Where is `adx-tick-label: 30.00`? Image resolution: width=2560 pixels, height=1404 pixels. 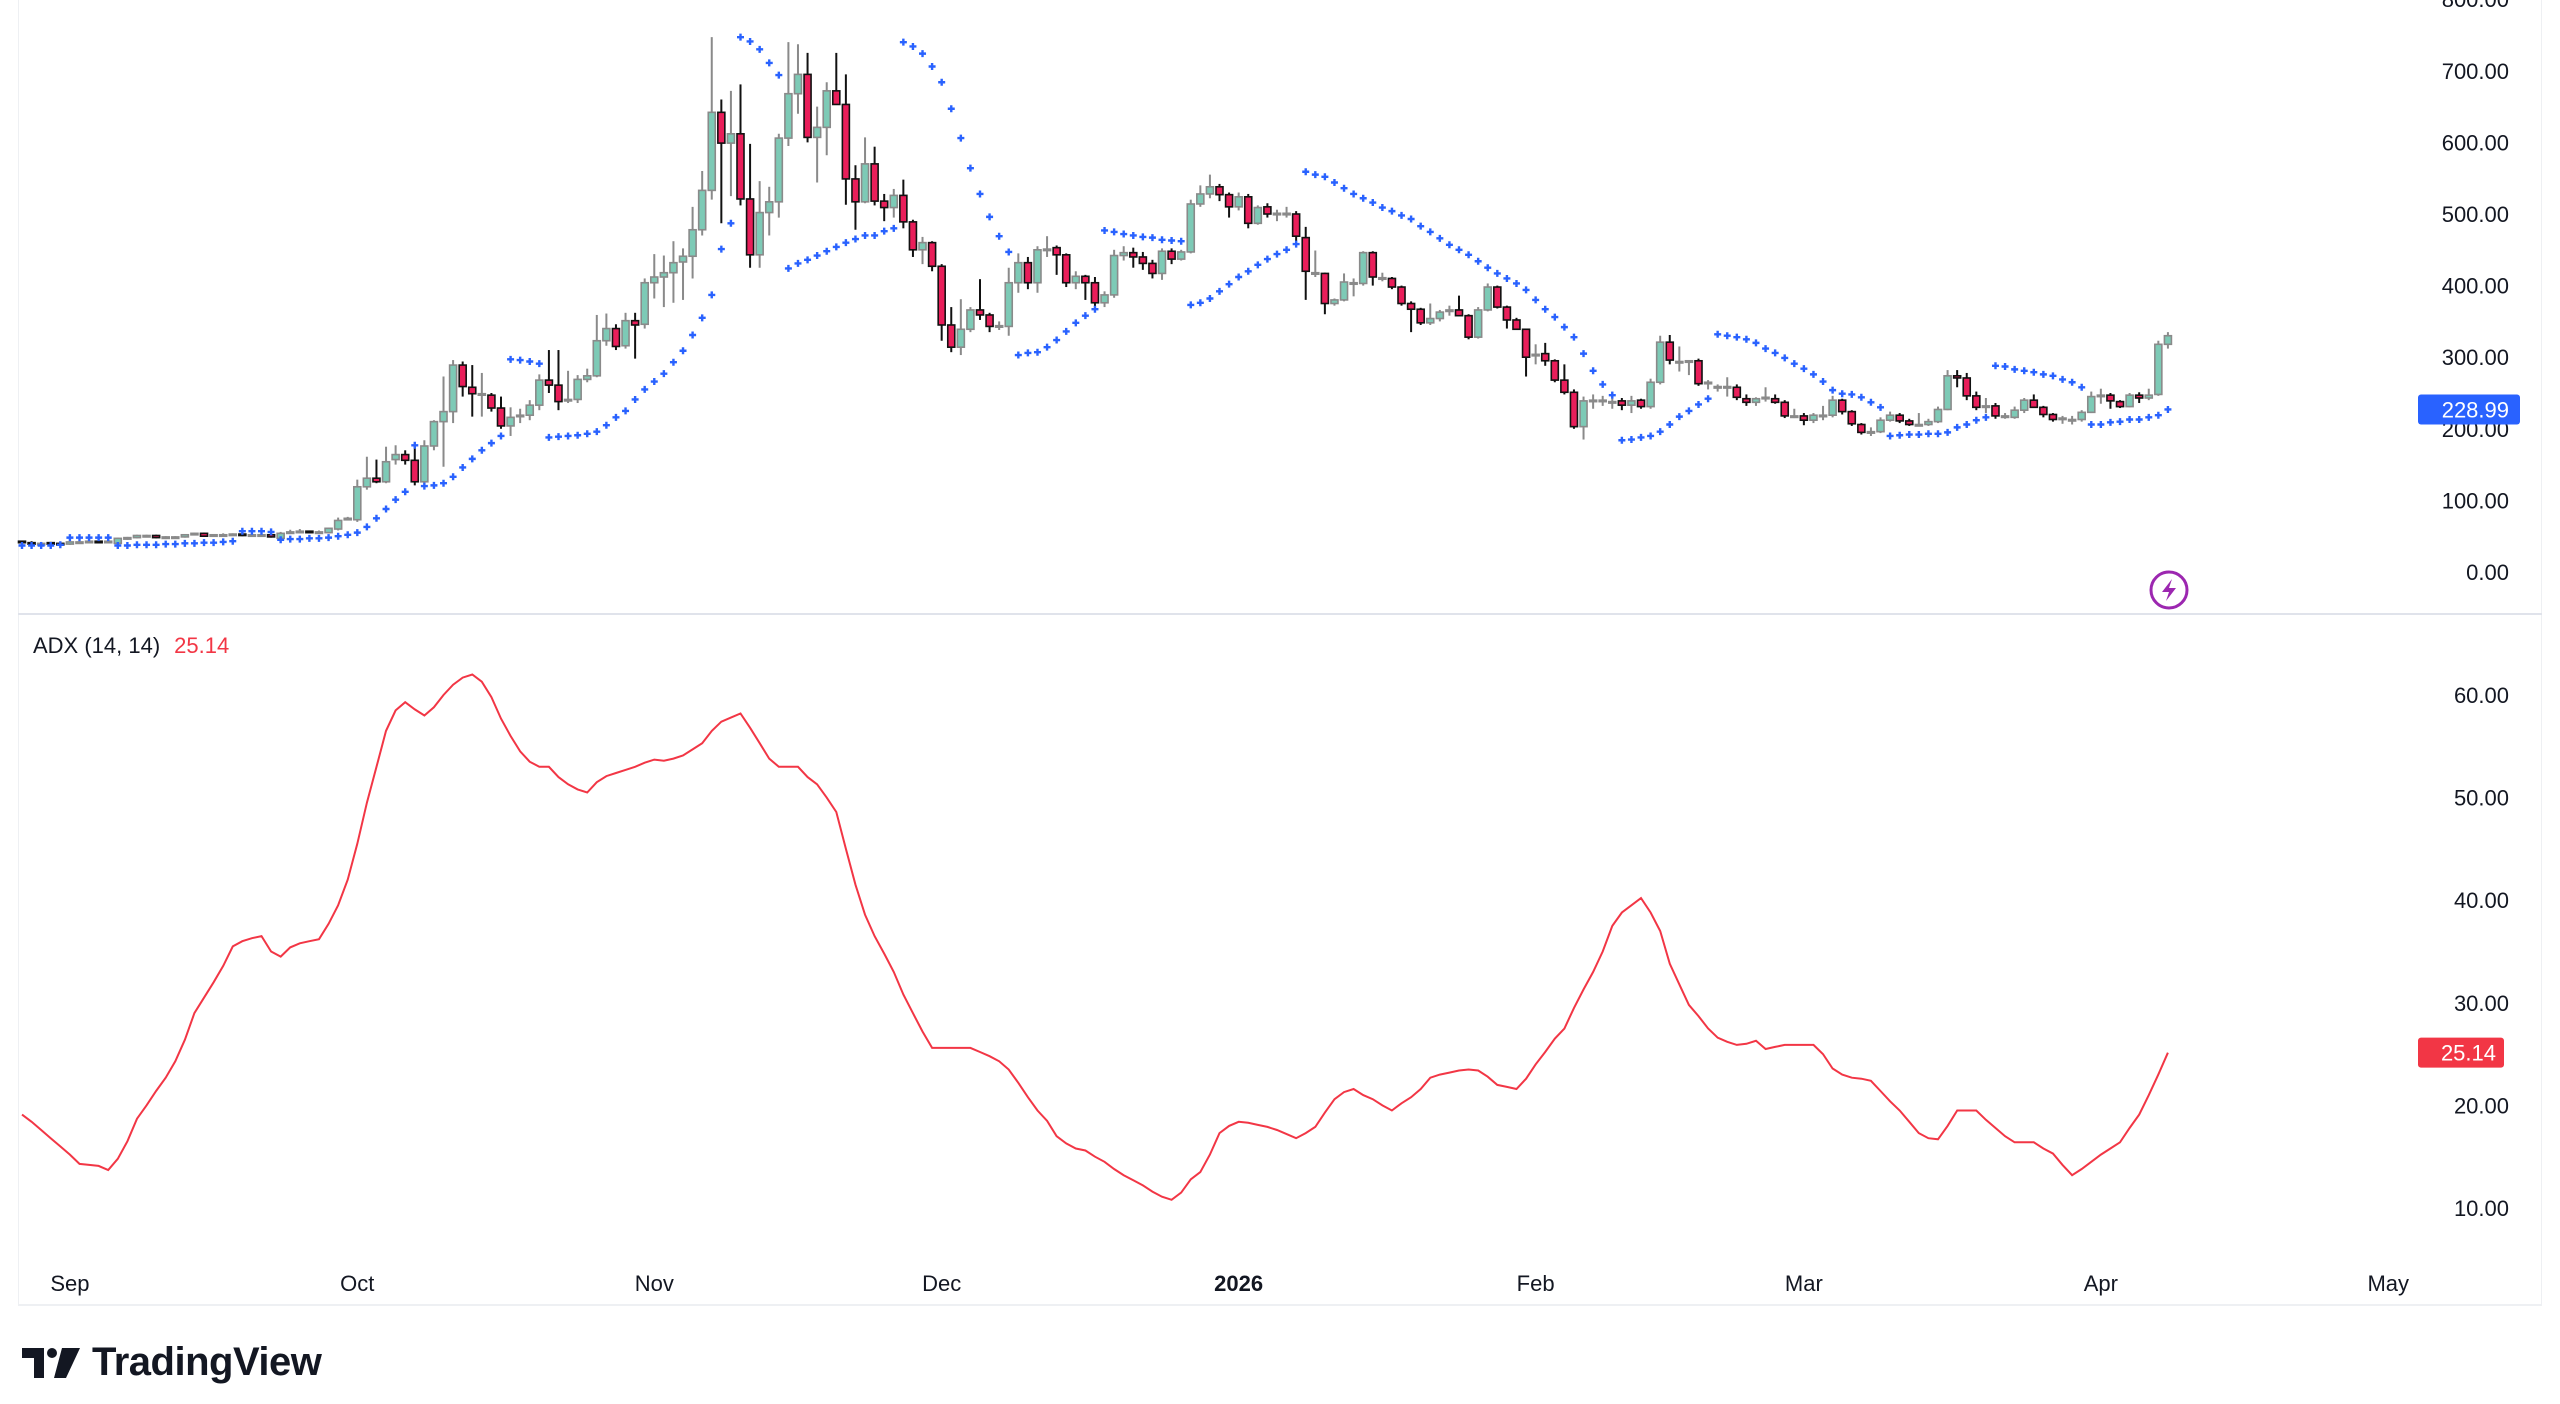
adx-tick-label: 30.00 is located at coordinates (2481, 1003).